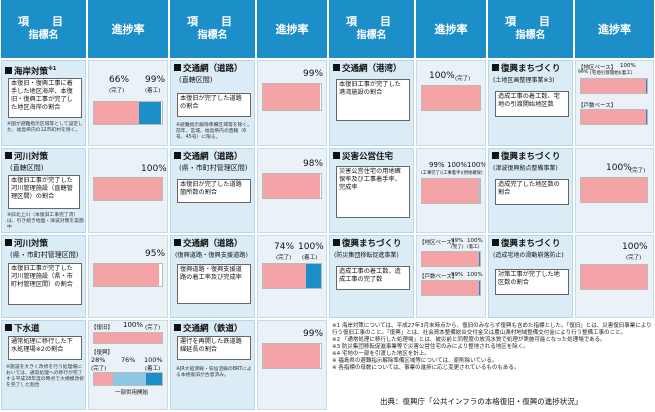  I want to click on town-tsunami-rate-cell: 100% (完了), so click(614, 190).